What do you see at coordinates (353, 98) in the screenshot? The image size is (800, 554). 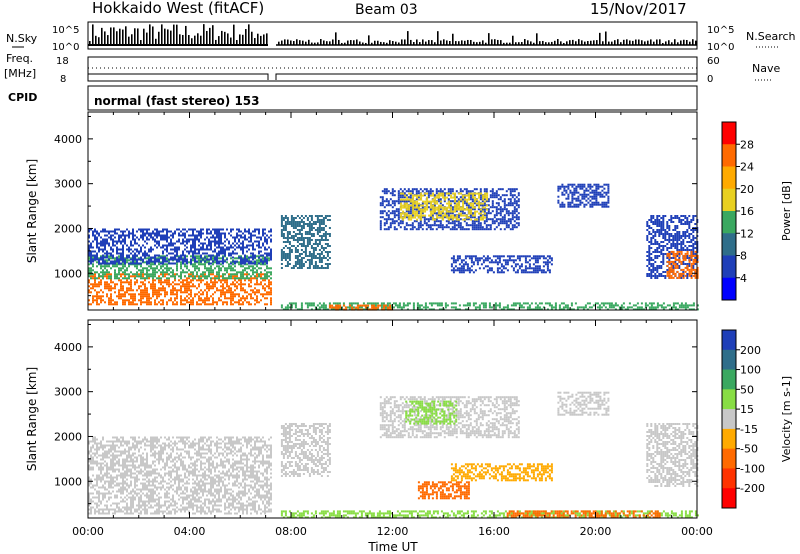 I see `cpid-strip: CPID normal (fast stereo) 153` at bounding box center [353, 98].